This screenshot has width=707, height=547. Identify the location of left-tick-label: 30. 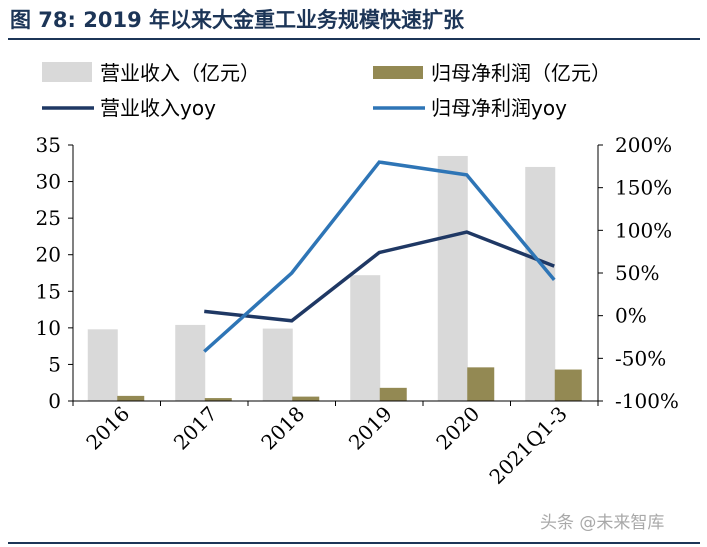
(48, 182).